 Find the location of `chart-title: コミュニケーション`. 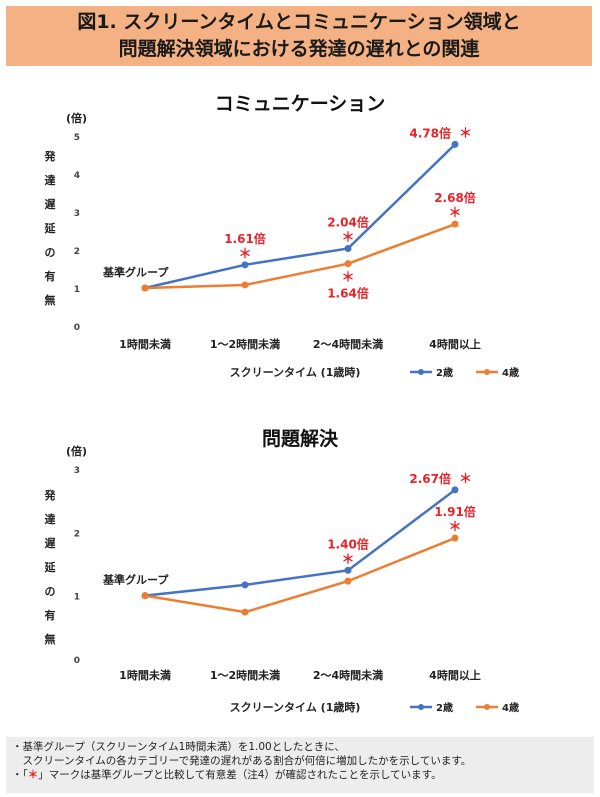

chart-title: コミュニケーション is located at coordinates (300, 104).